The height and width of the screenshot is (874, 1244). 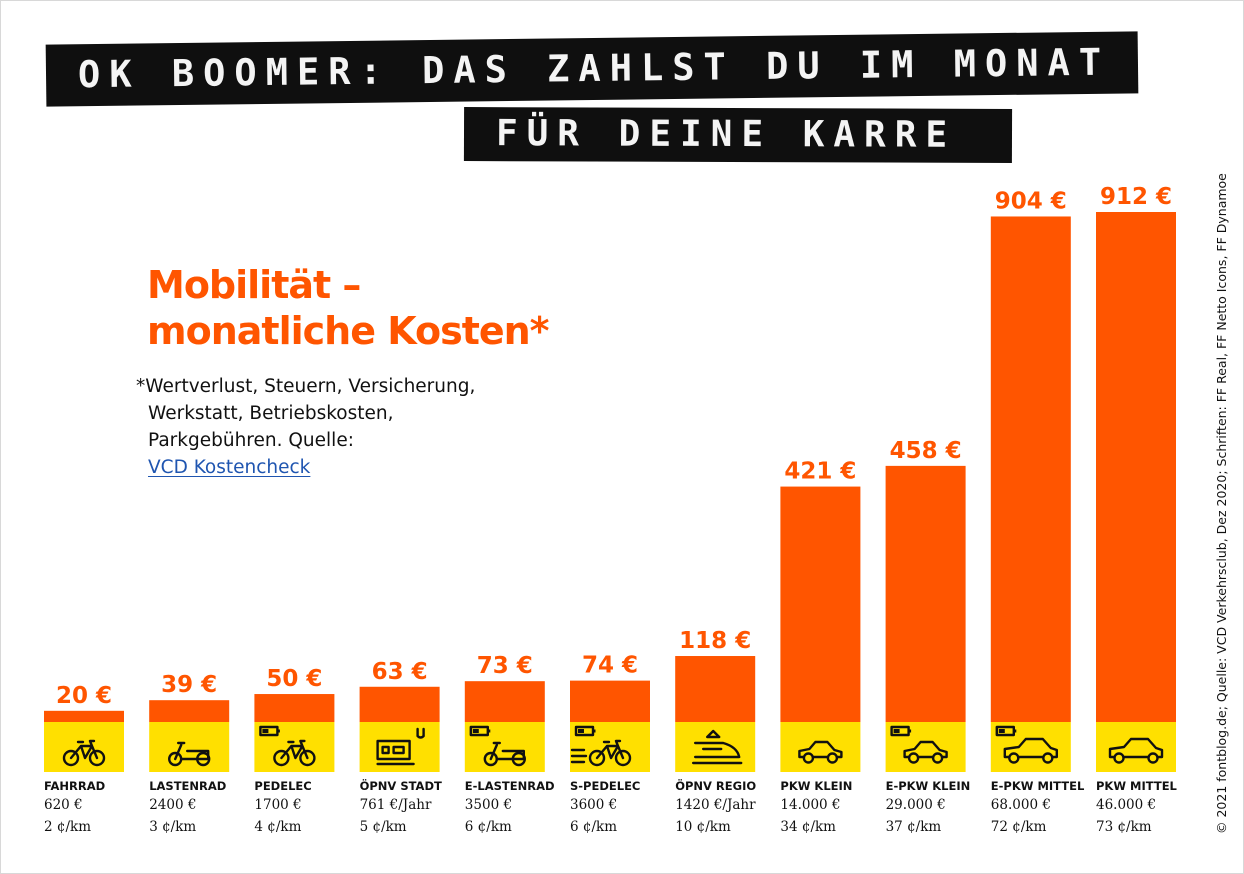 I want to click on footnote-line-1: *Wertverlust, Steuern, Versicherung,, so click(x=306, y=386).